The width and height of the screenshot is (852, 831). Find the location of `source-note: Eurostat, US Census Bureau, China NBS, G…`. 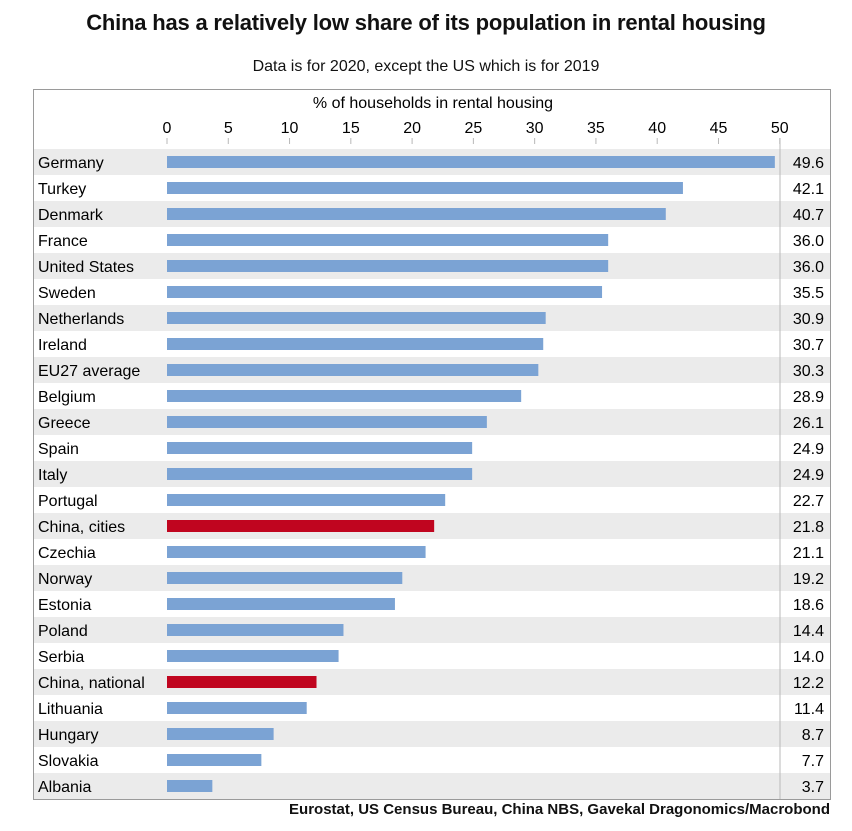

source-note: Eurostat, US Census Bureau, China NBS, G… is located at coordinates (559, 809).